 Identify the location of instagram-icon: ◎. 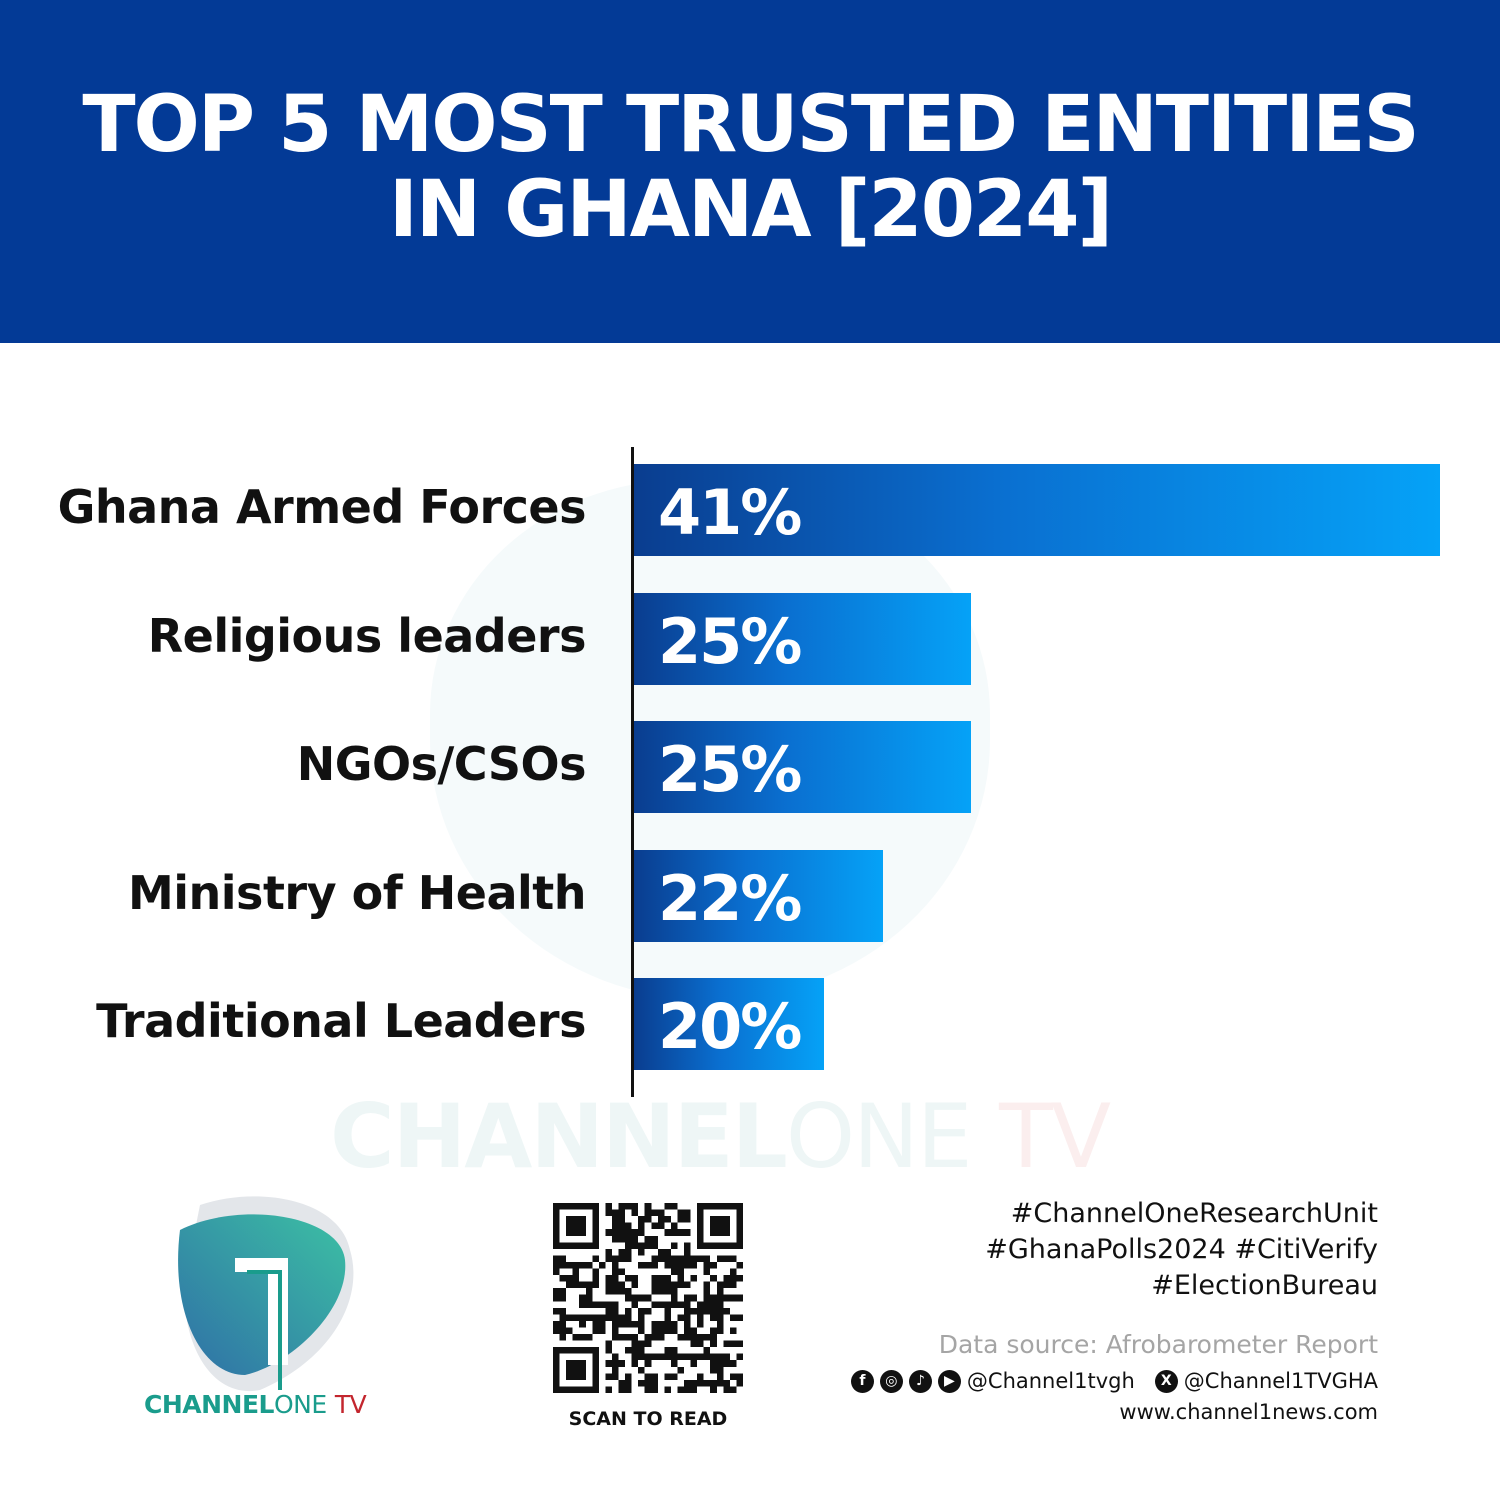
(891, 1381).